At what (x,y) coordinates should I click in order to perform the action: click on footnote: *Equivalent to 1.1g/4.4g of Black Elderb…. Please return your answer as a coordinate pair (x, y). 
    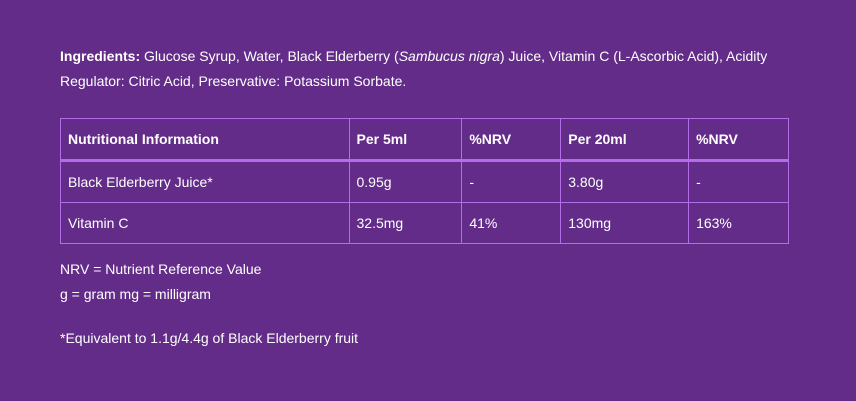
    Looking at the image, I should click on (209, 338).